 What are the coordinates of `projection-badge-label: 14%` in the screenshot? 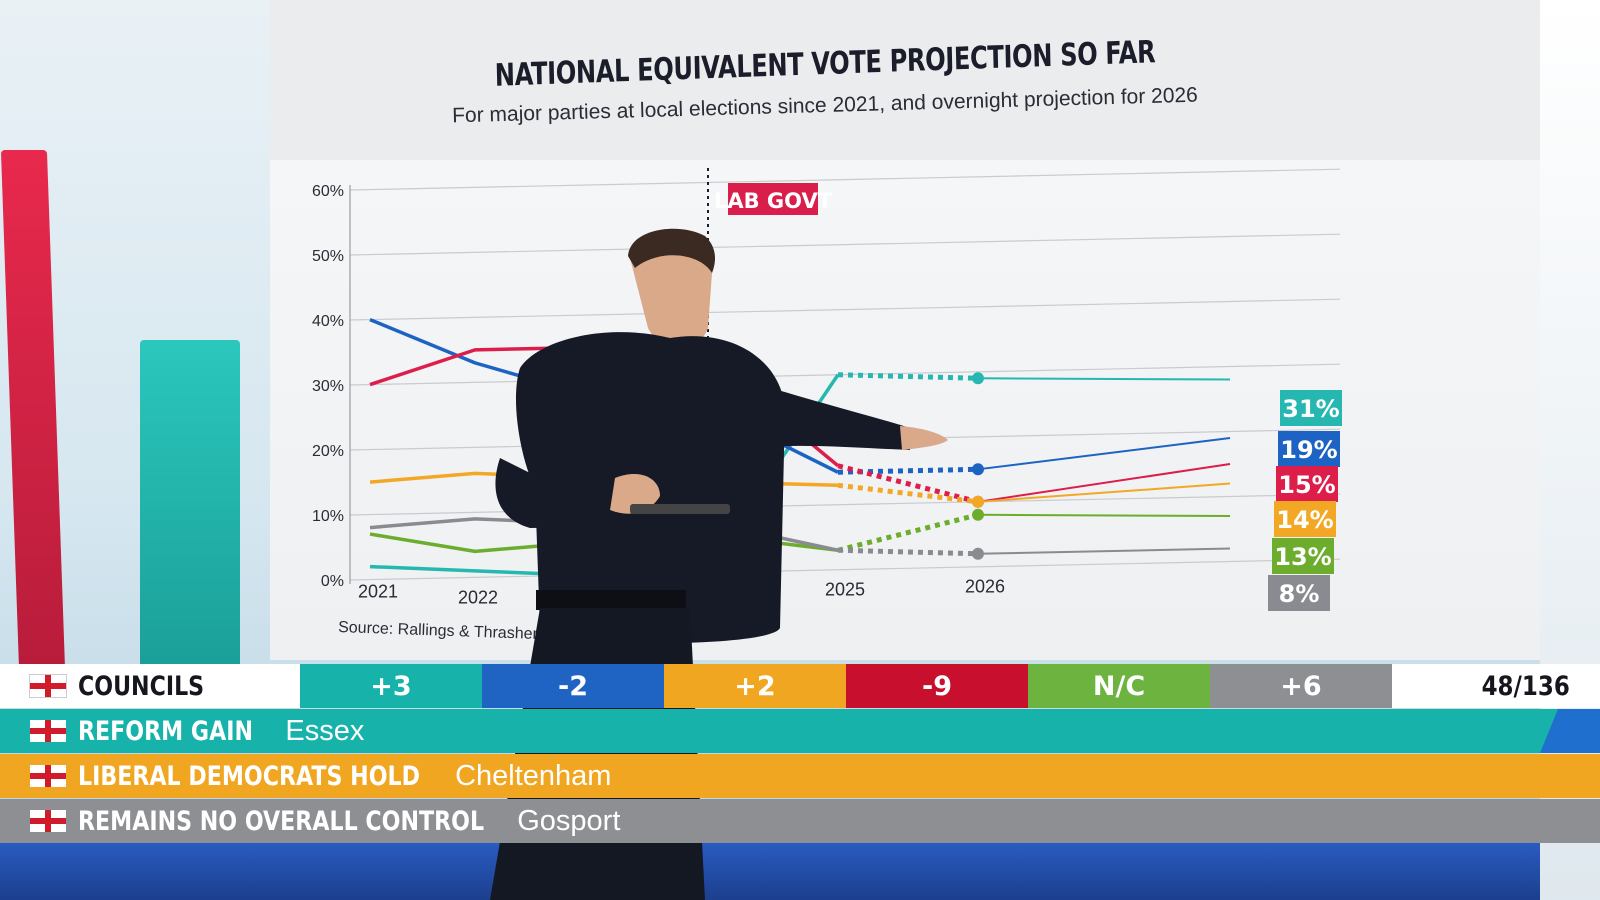 It's located at (1304, 520).